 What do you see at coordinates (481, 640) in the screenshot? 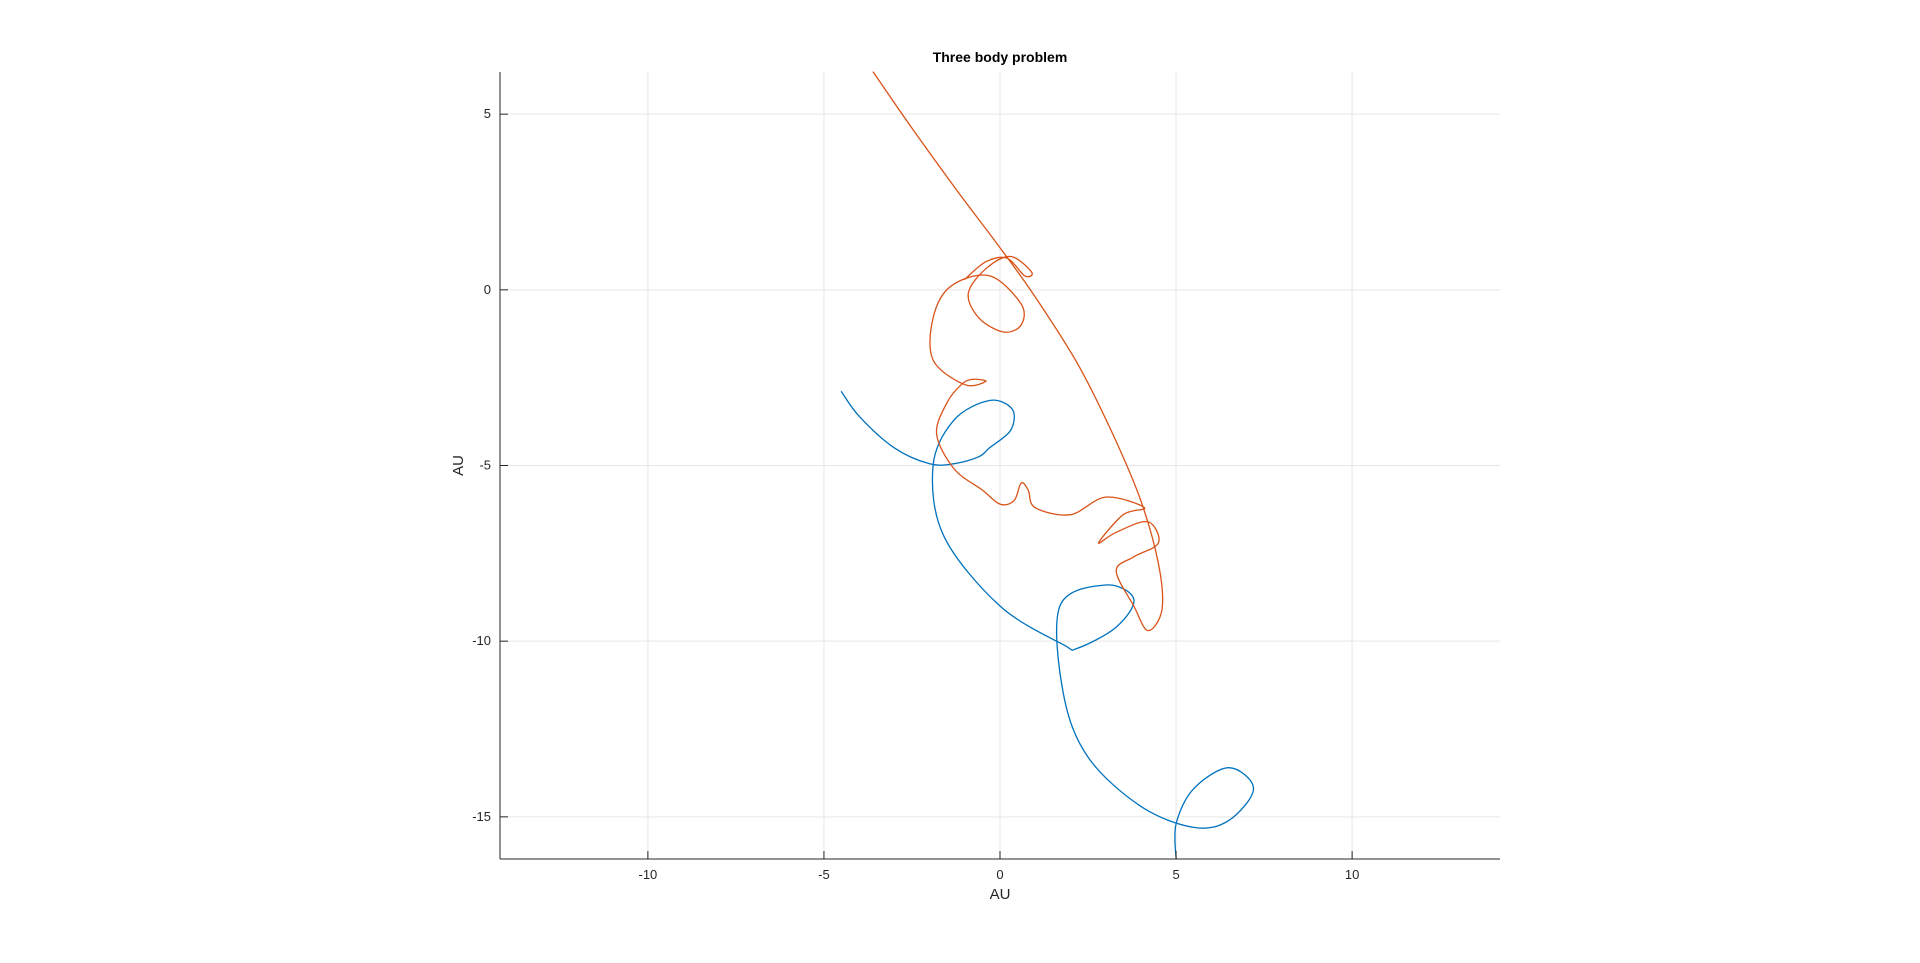
I see `y-tick-label: -10` at bounding box center [481, 640].